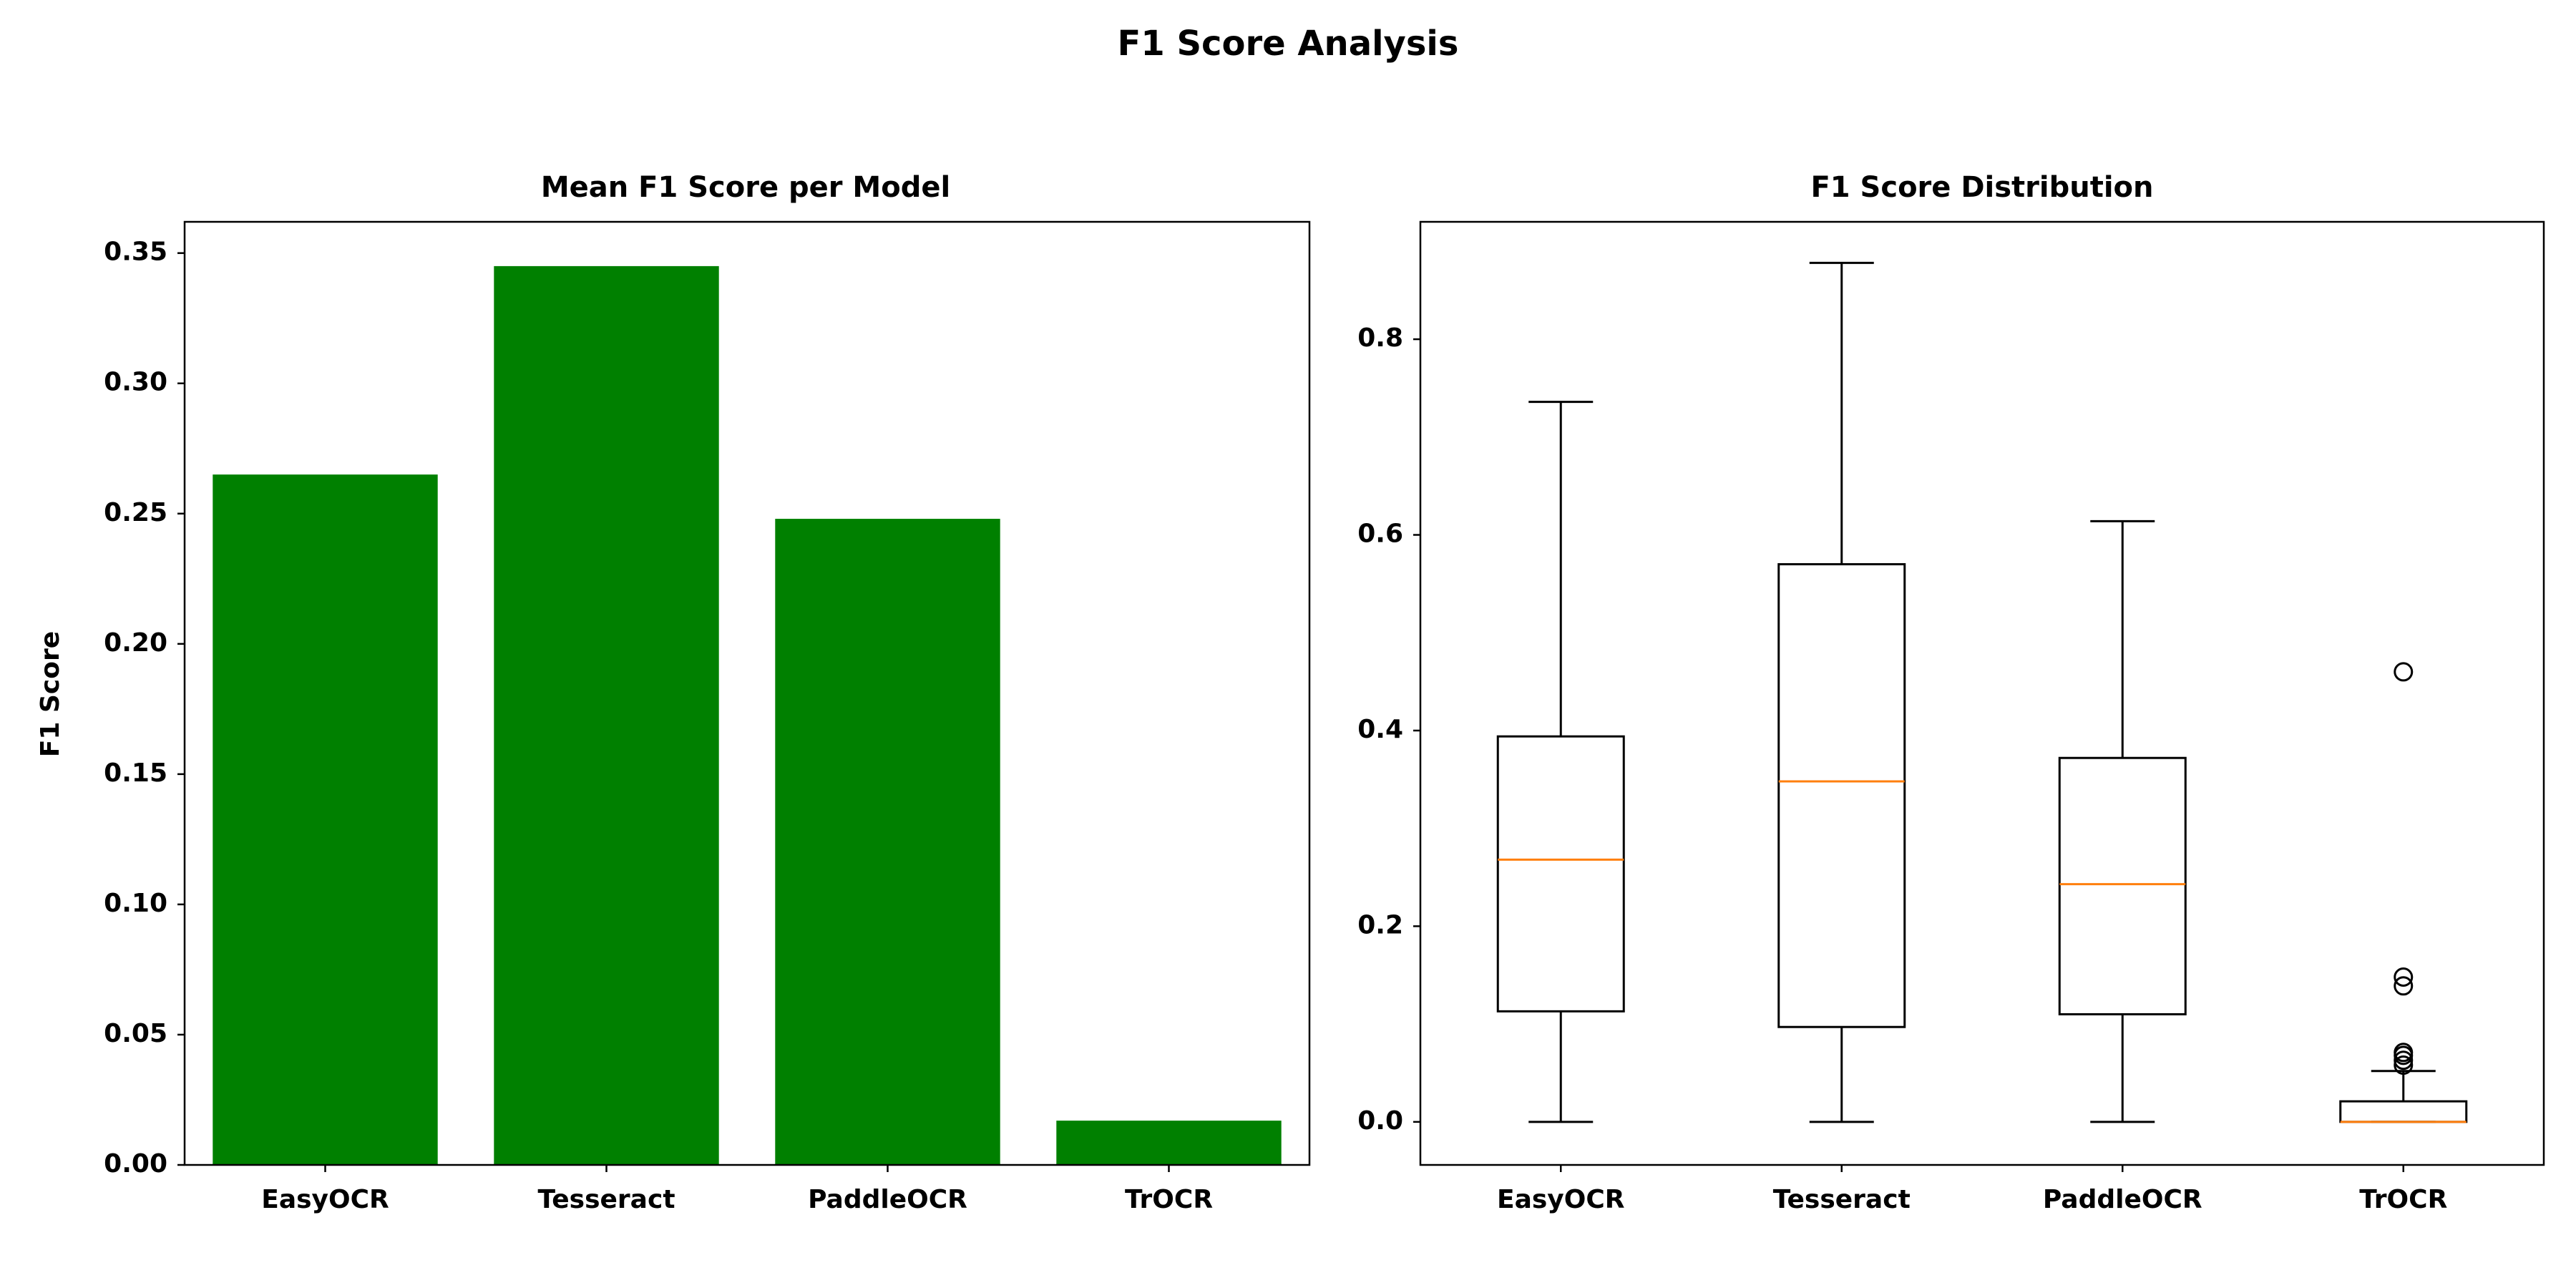 The image size is (2576, 1288). I want to click on bar-x-tick-label: PaddleOCR, so click(887, 1199).